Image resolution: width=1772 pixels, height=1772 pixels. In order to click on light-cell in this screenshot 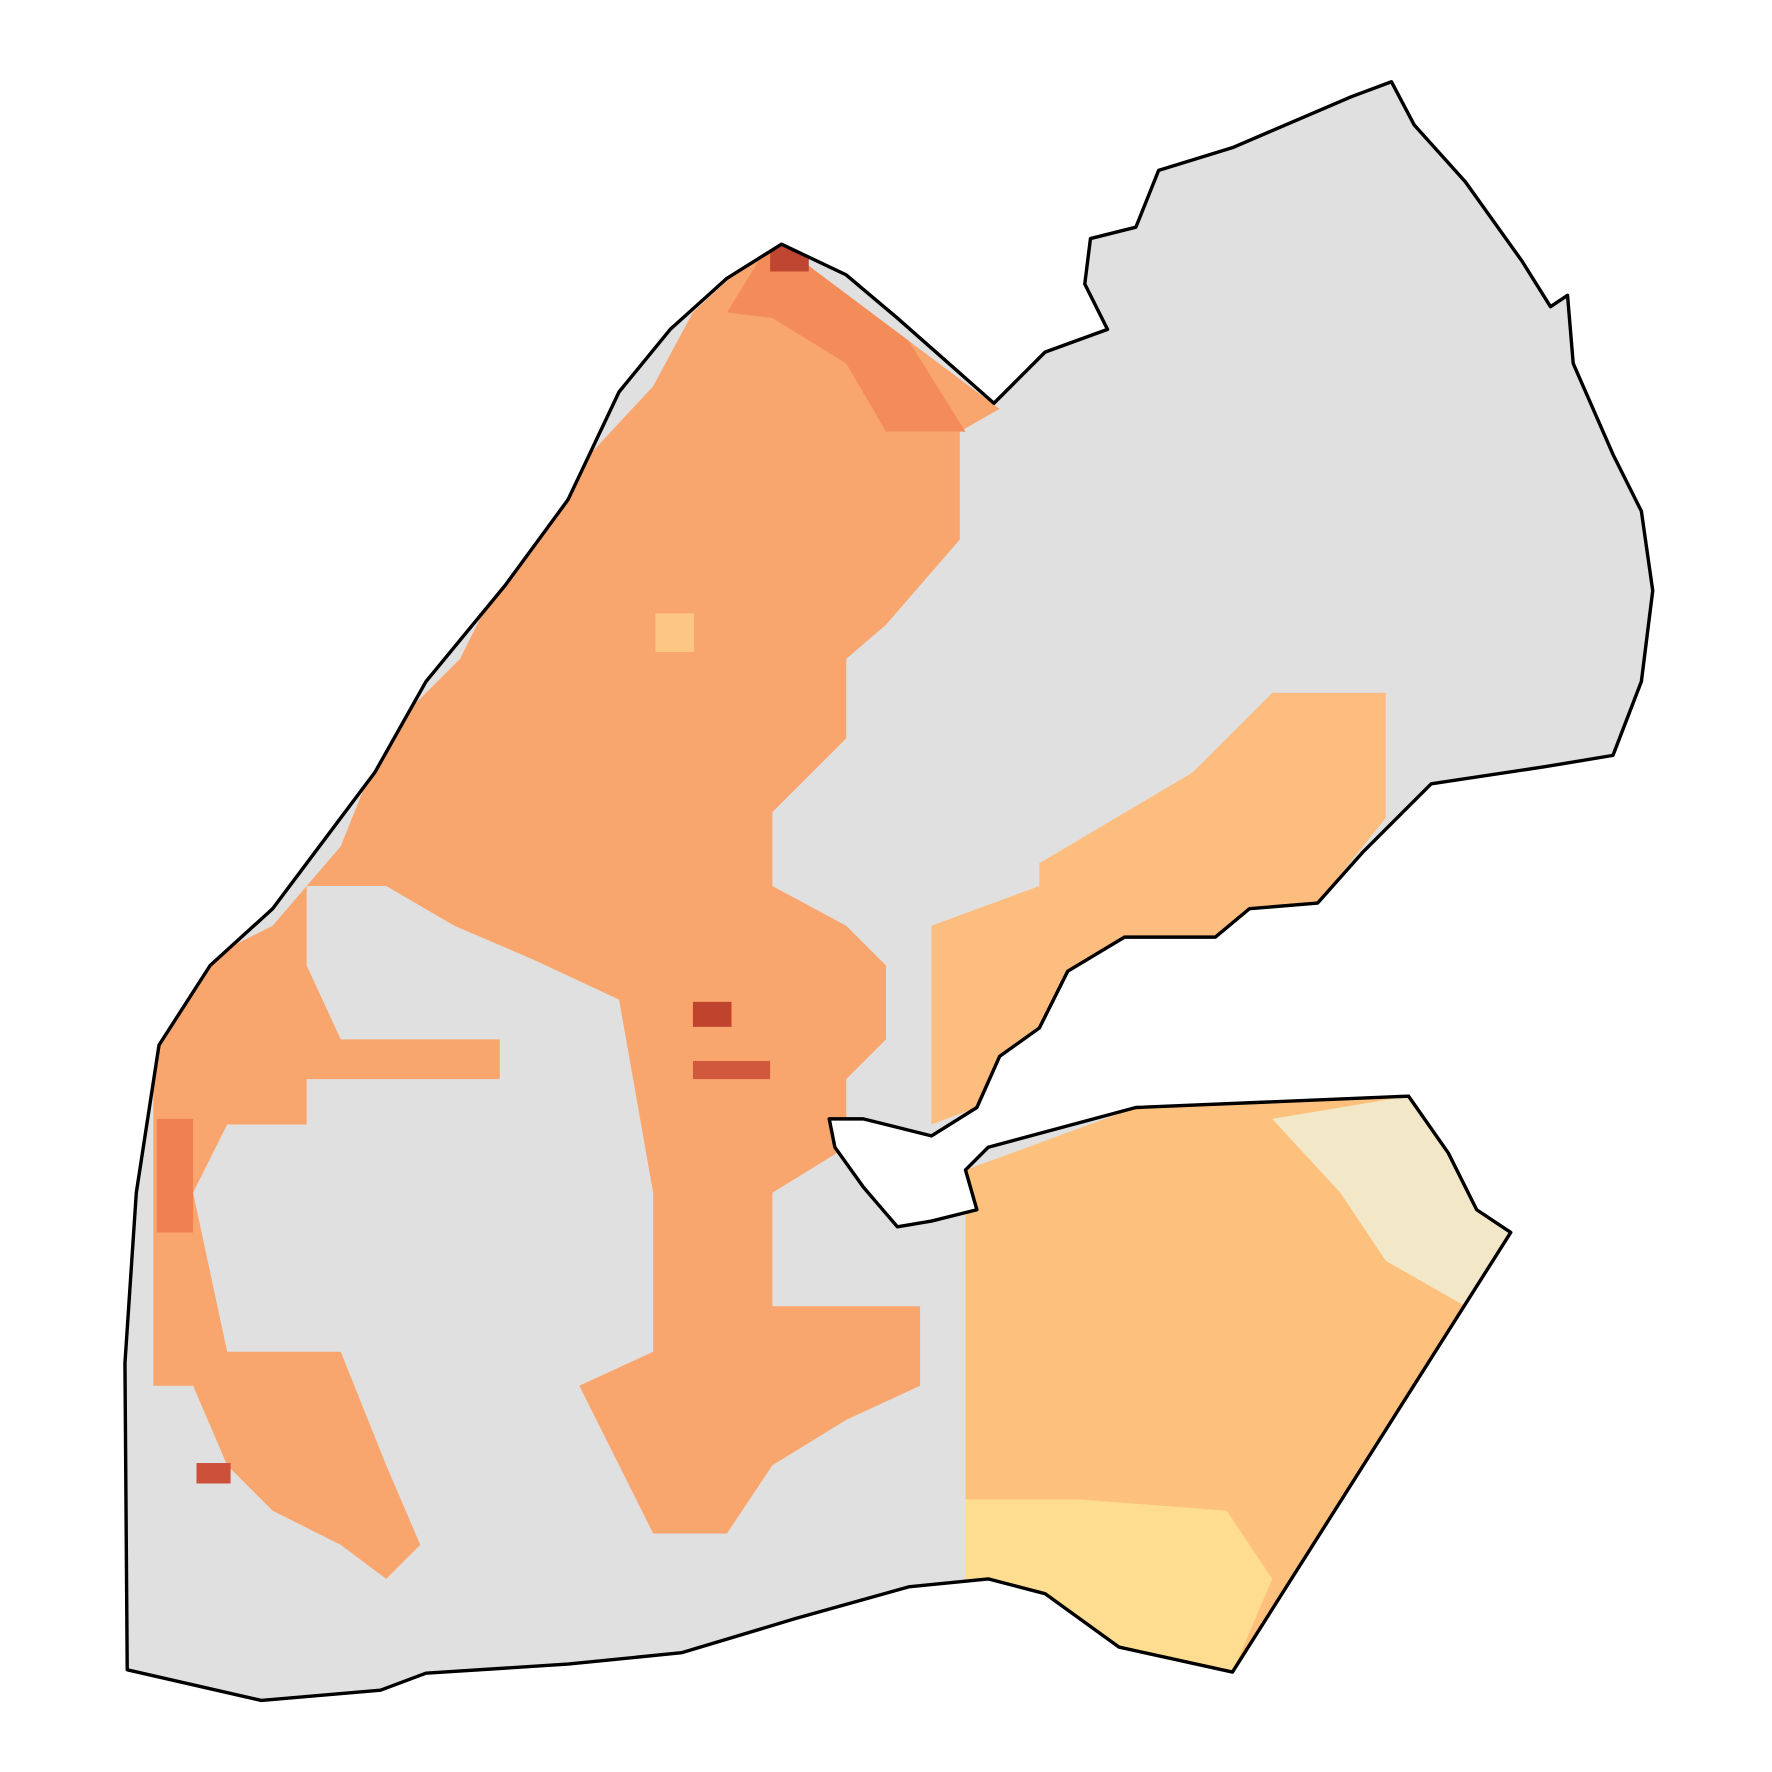, I will do `click(675, 633)`.